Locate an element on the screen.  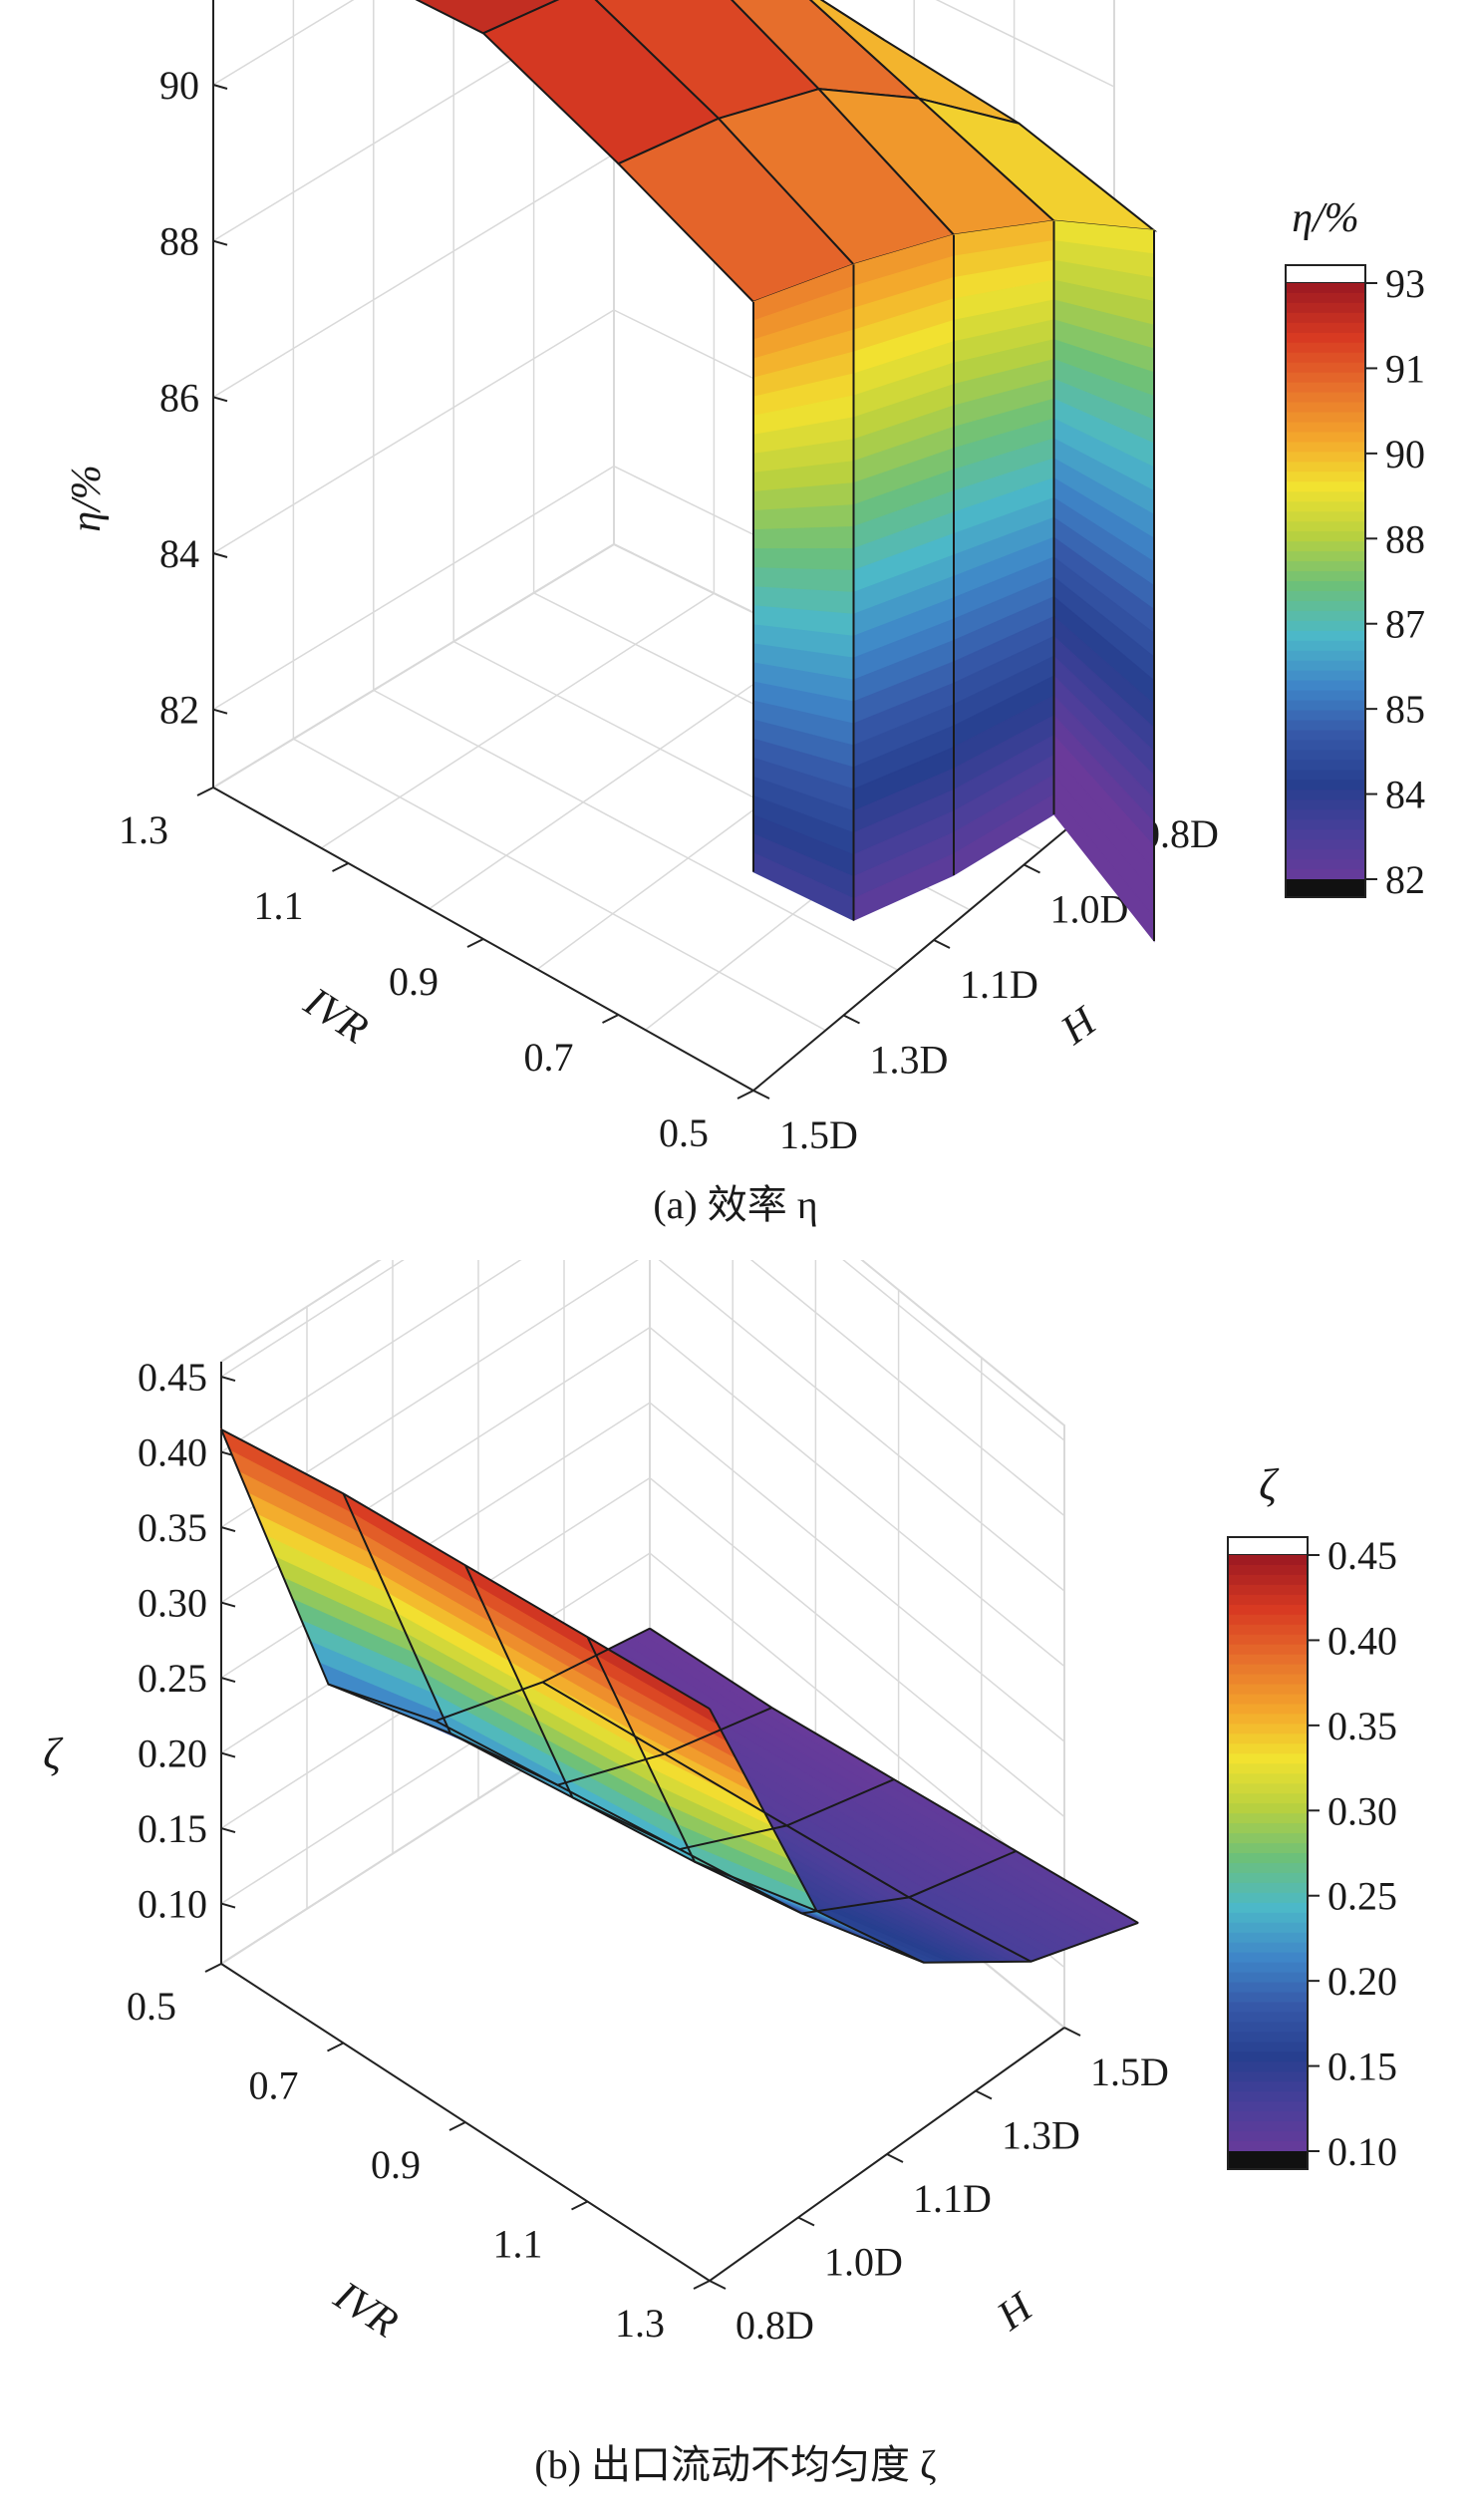
colorbar-top-cap is located at coordinates (1325, 274).